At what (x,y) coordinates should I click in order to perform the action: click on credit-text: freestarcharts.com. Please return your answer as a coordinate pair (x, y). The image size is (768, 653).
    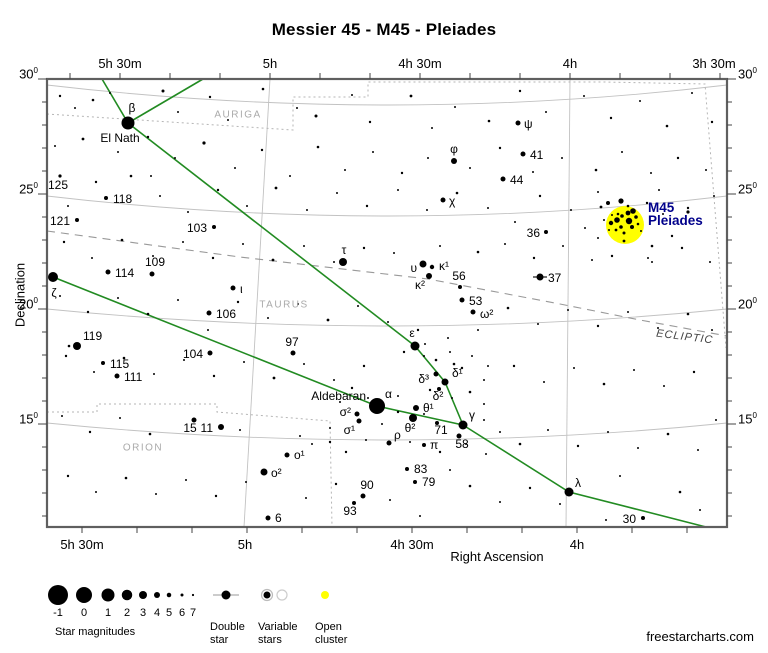
    Looking at the image, I should click on (700, 636).